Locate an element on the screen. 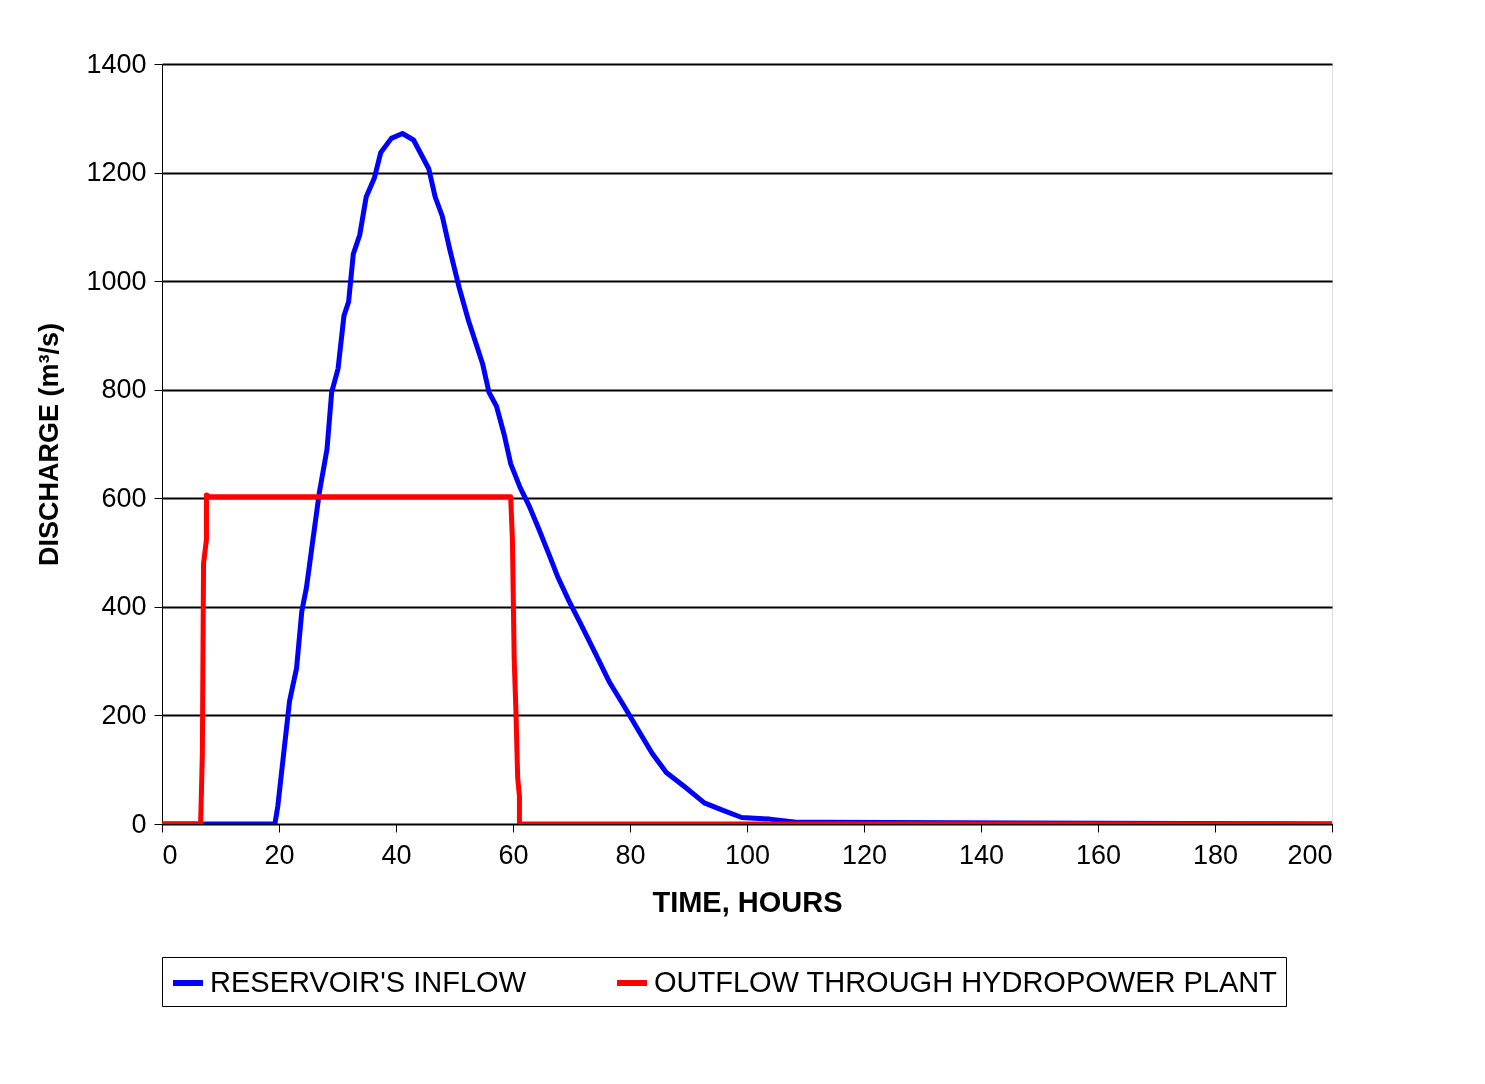 The width and height of the screenshot is (1485, 1084). x-tick-label: 200 is located at coordinates (1310, 854).